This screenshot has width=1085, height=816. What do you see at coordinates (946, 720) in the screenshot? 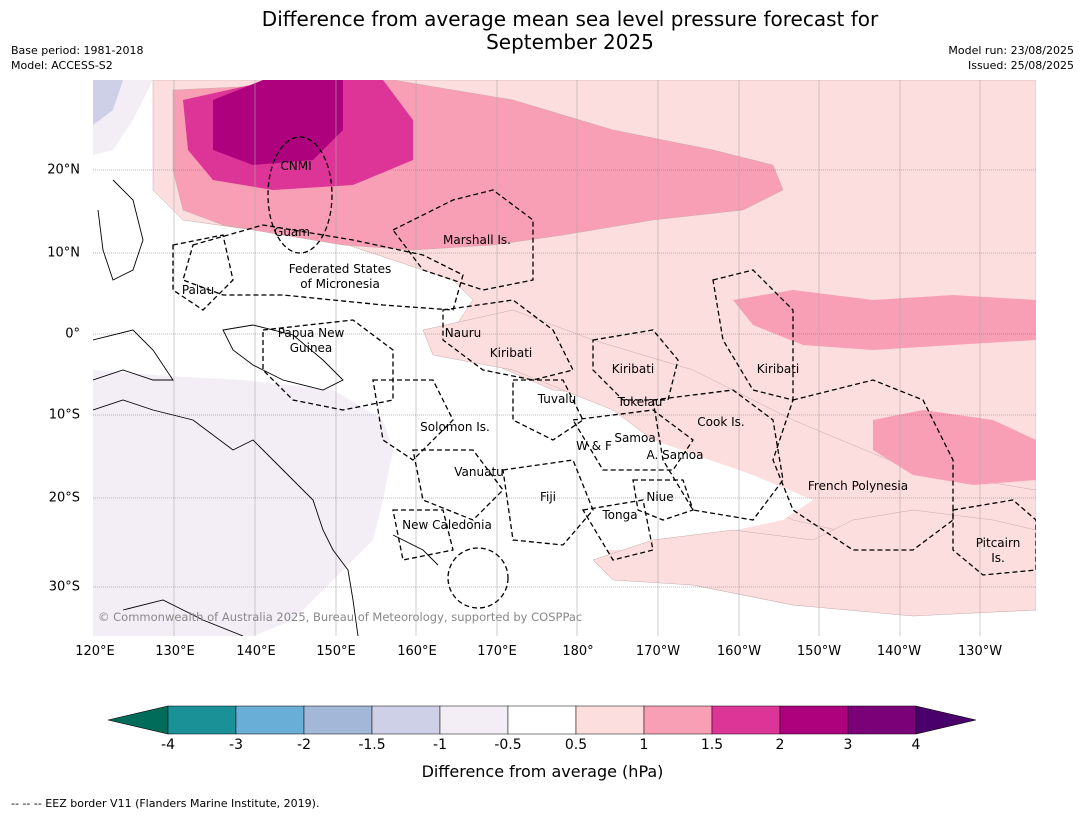
I see `colorbar-over-arrow` at bounding box center [946, 720].